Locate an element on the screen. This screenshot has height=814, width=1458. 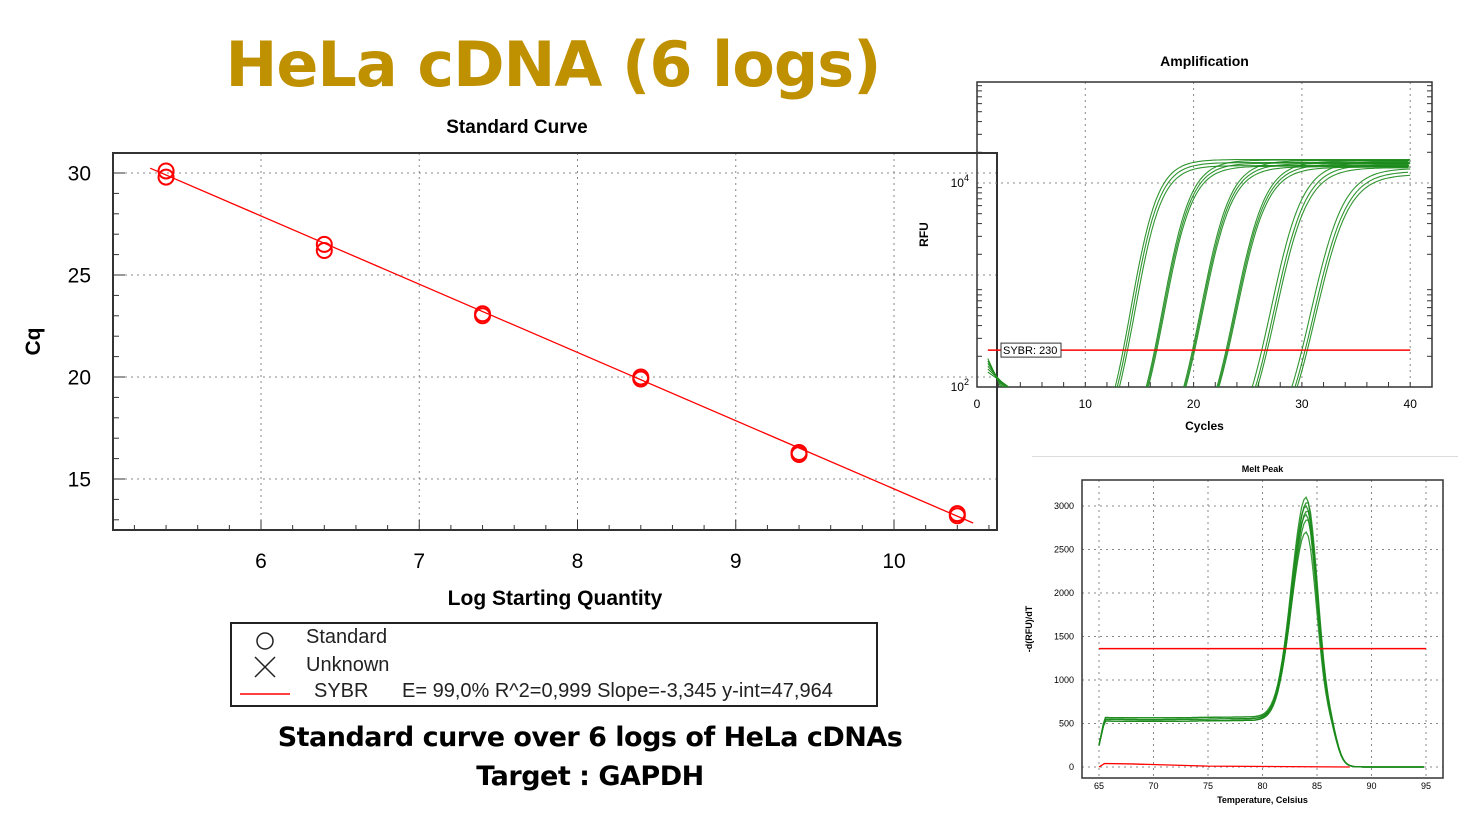
slide-title: HeLa cDNA (6 logs) is located at coordinates (553, 64).